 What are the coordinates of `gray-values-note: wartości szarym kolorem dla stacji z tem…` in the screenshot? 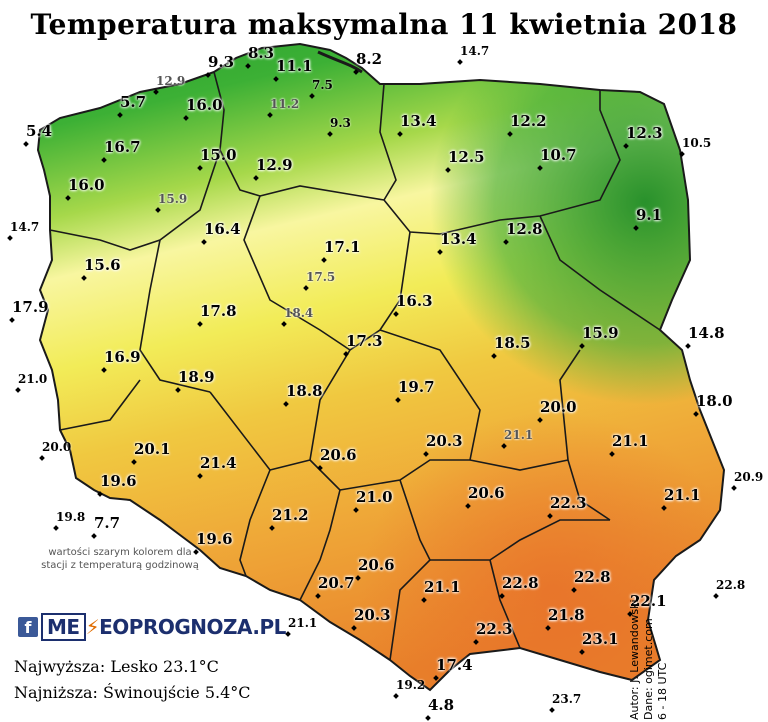 It's located at (120, 559).